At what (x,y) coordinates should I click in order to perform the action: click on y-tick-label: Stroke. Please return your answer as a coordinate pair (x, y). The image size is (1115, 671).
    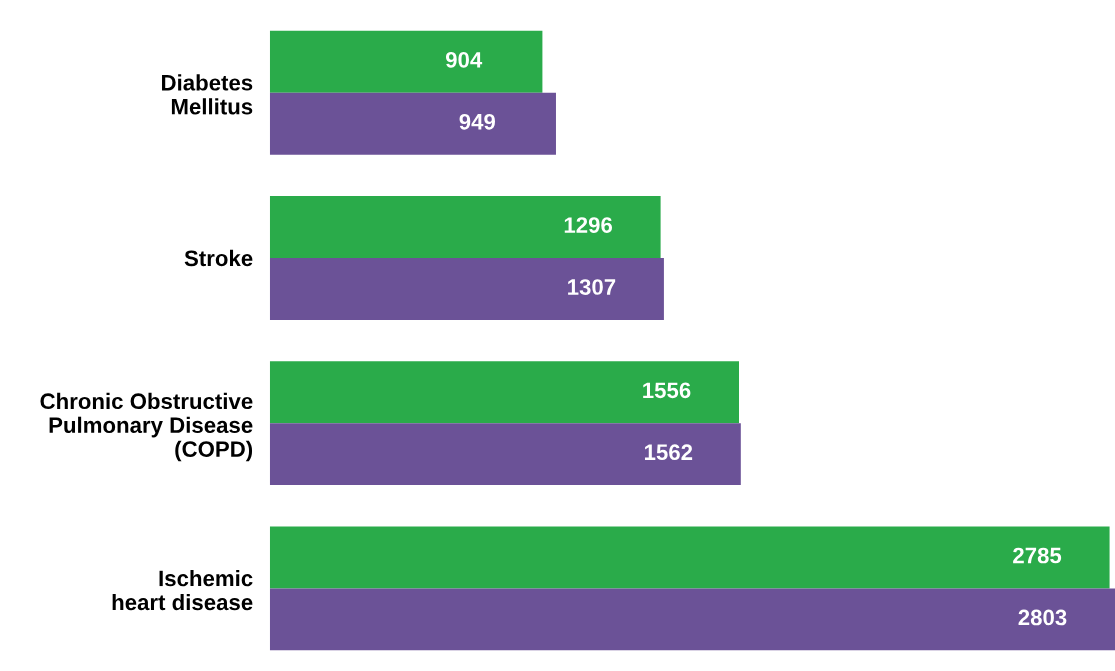
    Looking at the image, I should click on (218, 258).